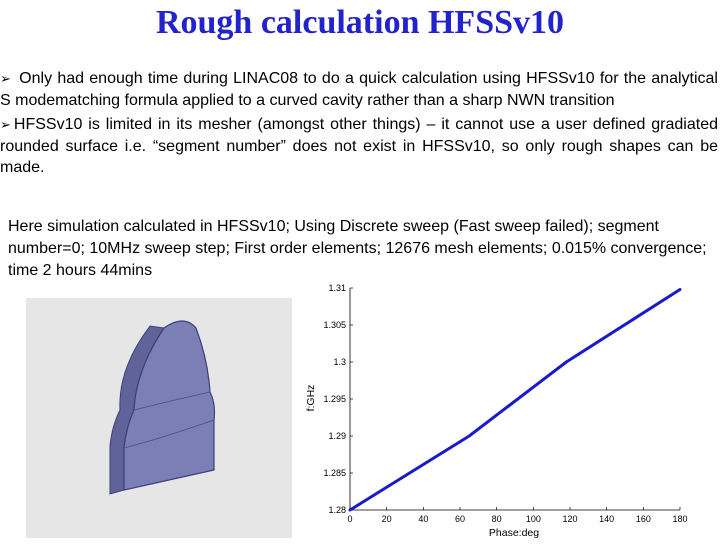 This screenshot has height=545, width=720. Describe the element at coordinates (339, 362) in the screenshot. I see `y-tick-label: 1.3` at that location.